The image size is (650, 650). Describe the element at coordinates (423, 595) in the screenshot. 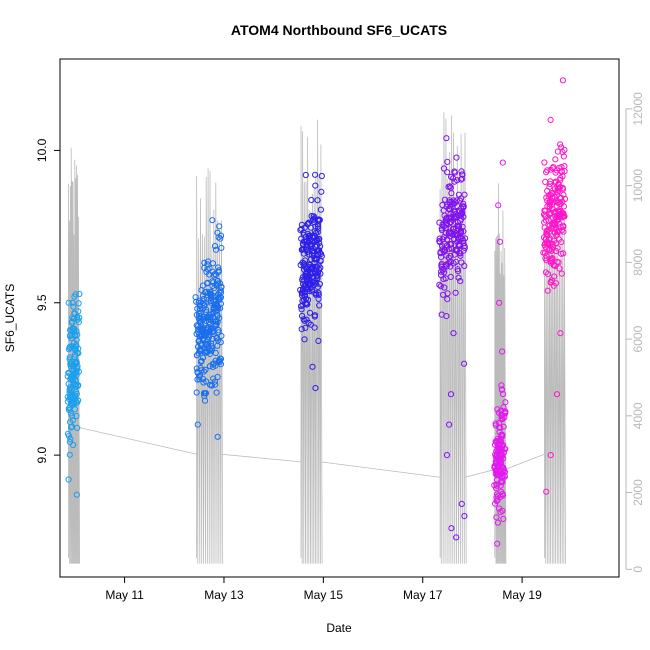

I see `x-tick-label: May 17` at that location.